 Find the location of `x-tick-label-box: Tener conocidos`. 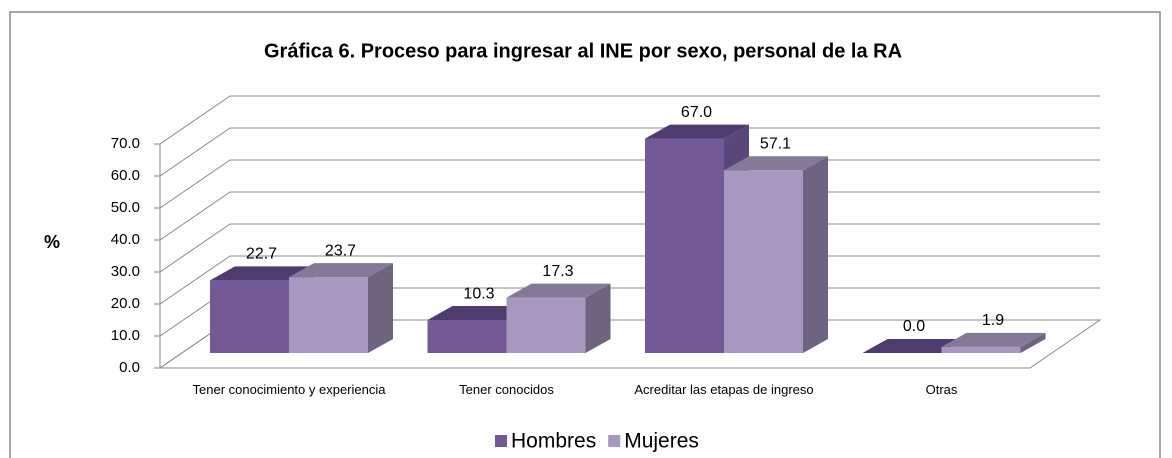

x-tick-label-box: Tener conocidos is located at coordinates (506, 389).